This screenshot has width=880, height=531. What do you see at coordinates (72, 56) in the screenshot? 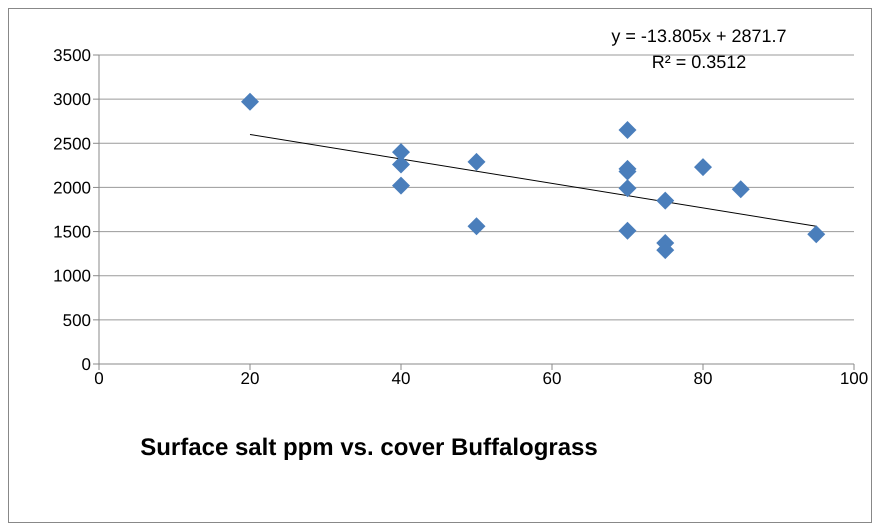
I see `y-tick-label: 3500` at bounding box center [72, 56].